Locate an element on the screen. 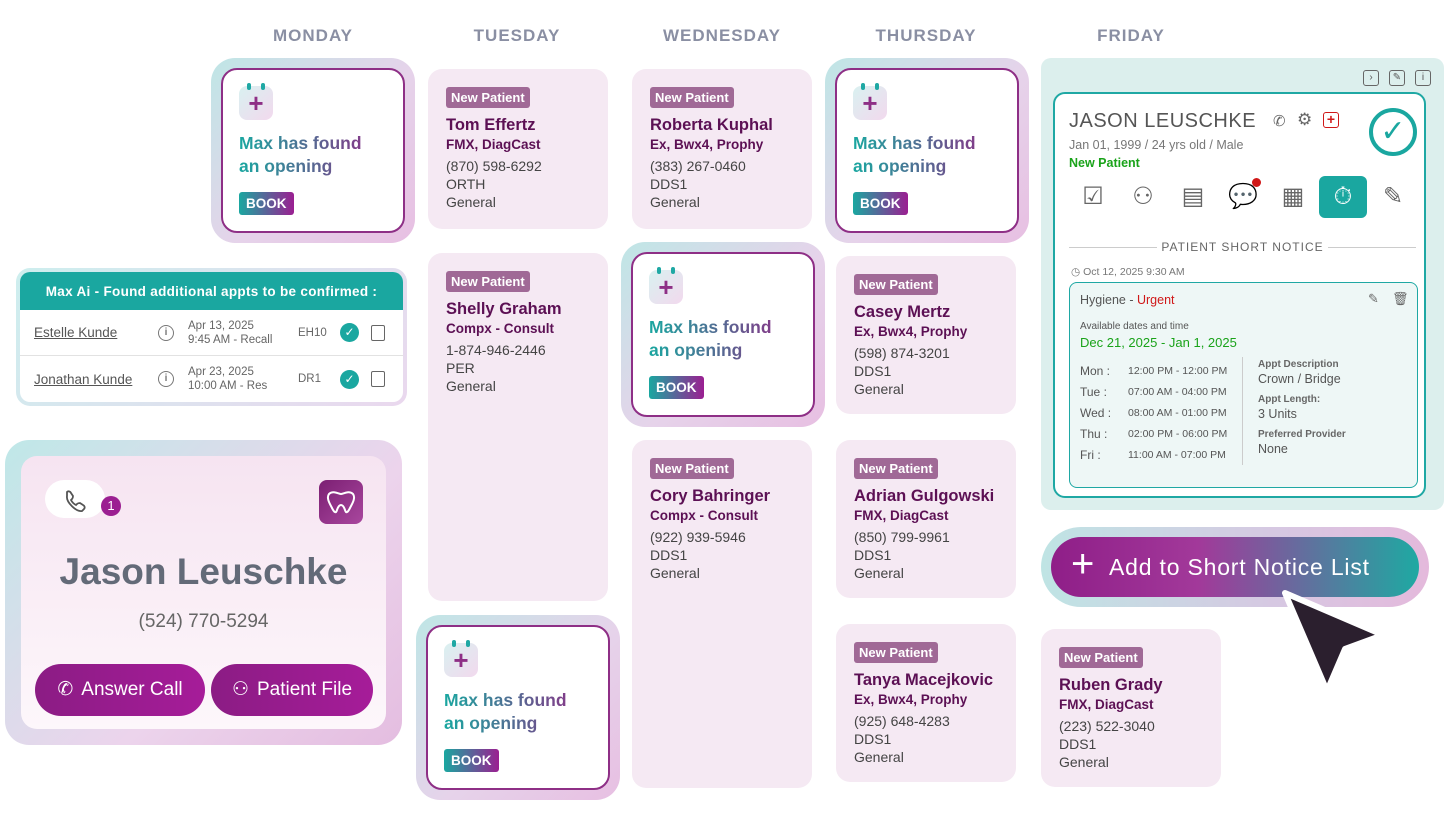 Image resolution: width=1444 pixels, height=813 pixels. expand-icon: › is located at coordinates (1371, 78).